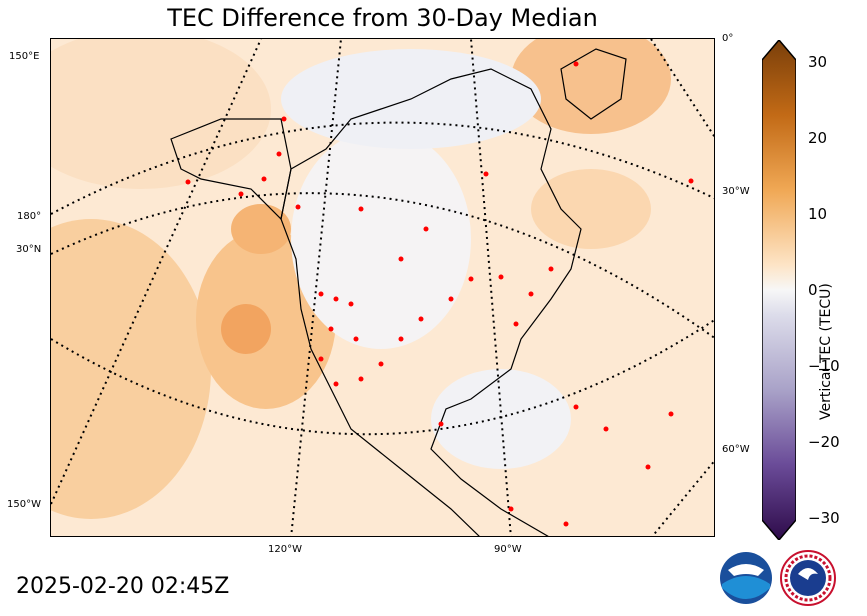  Describe the element at coordinates (778, 578) in the screenshot. I see `agency-logos` at that location.